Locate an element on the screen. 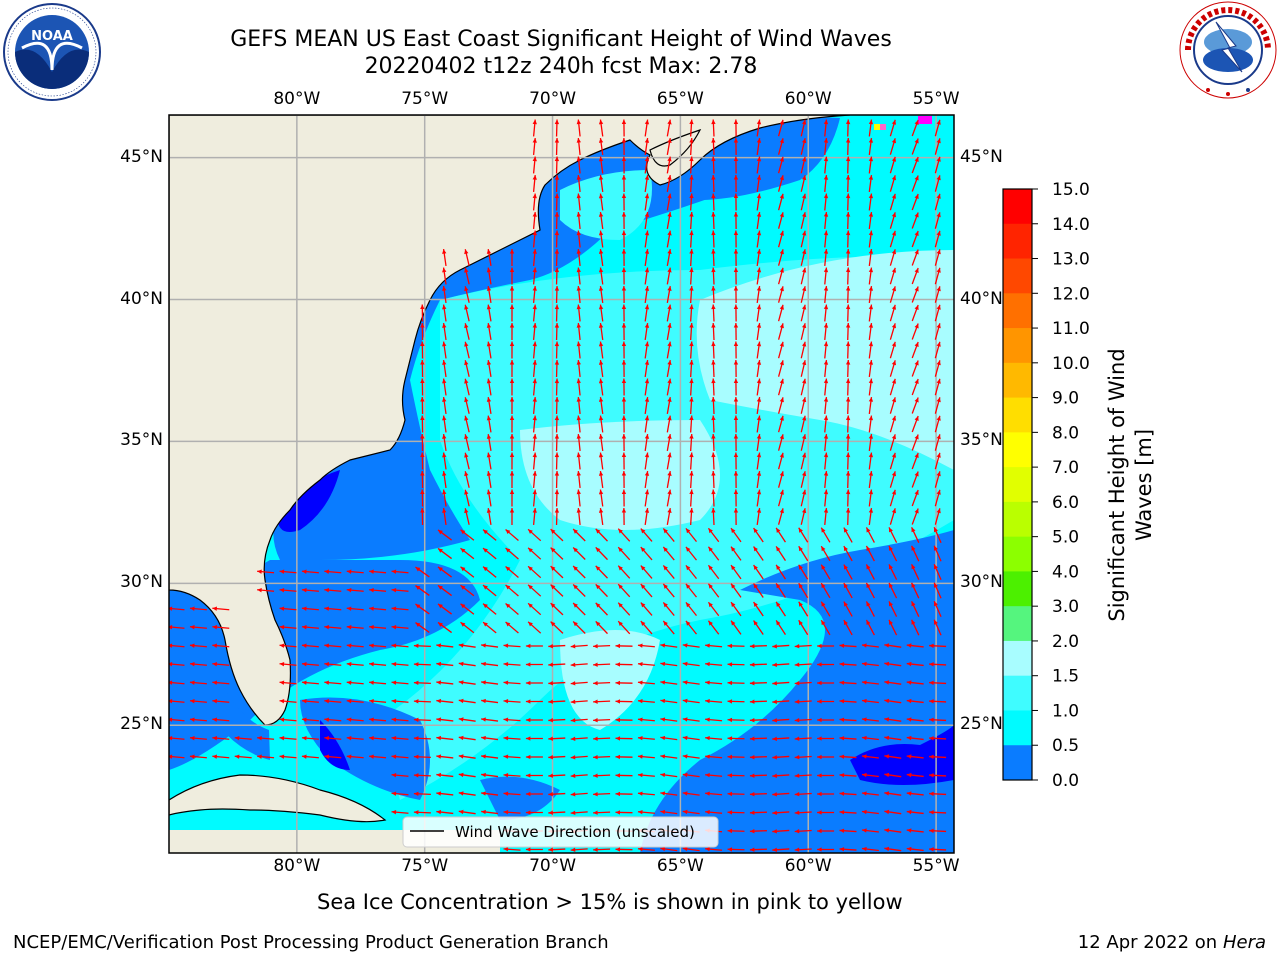  axis-tick-label: 70°W is located at coordinates (553, 866).